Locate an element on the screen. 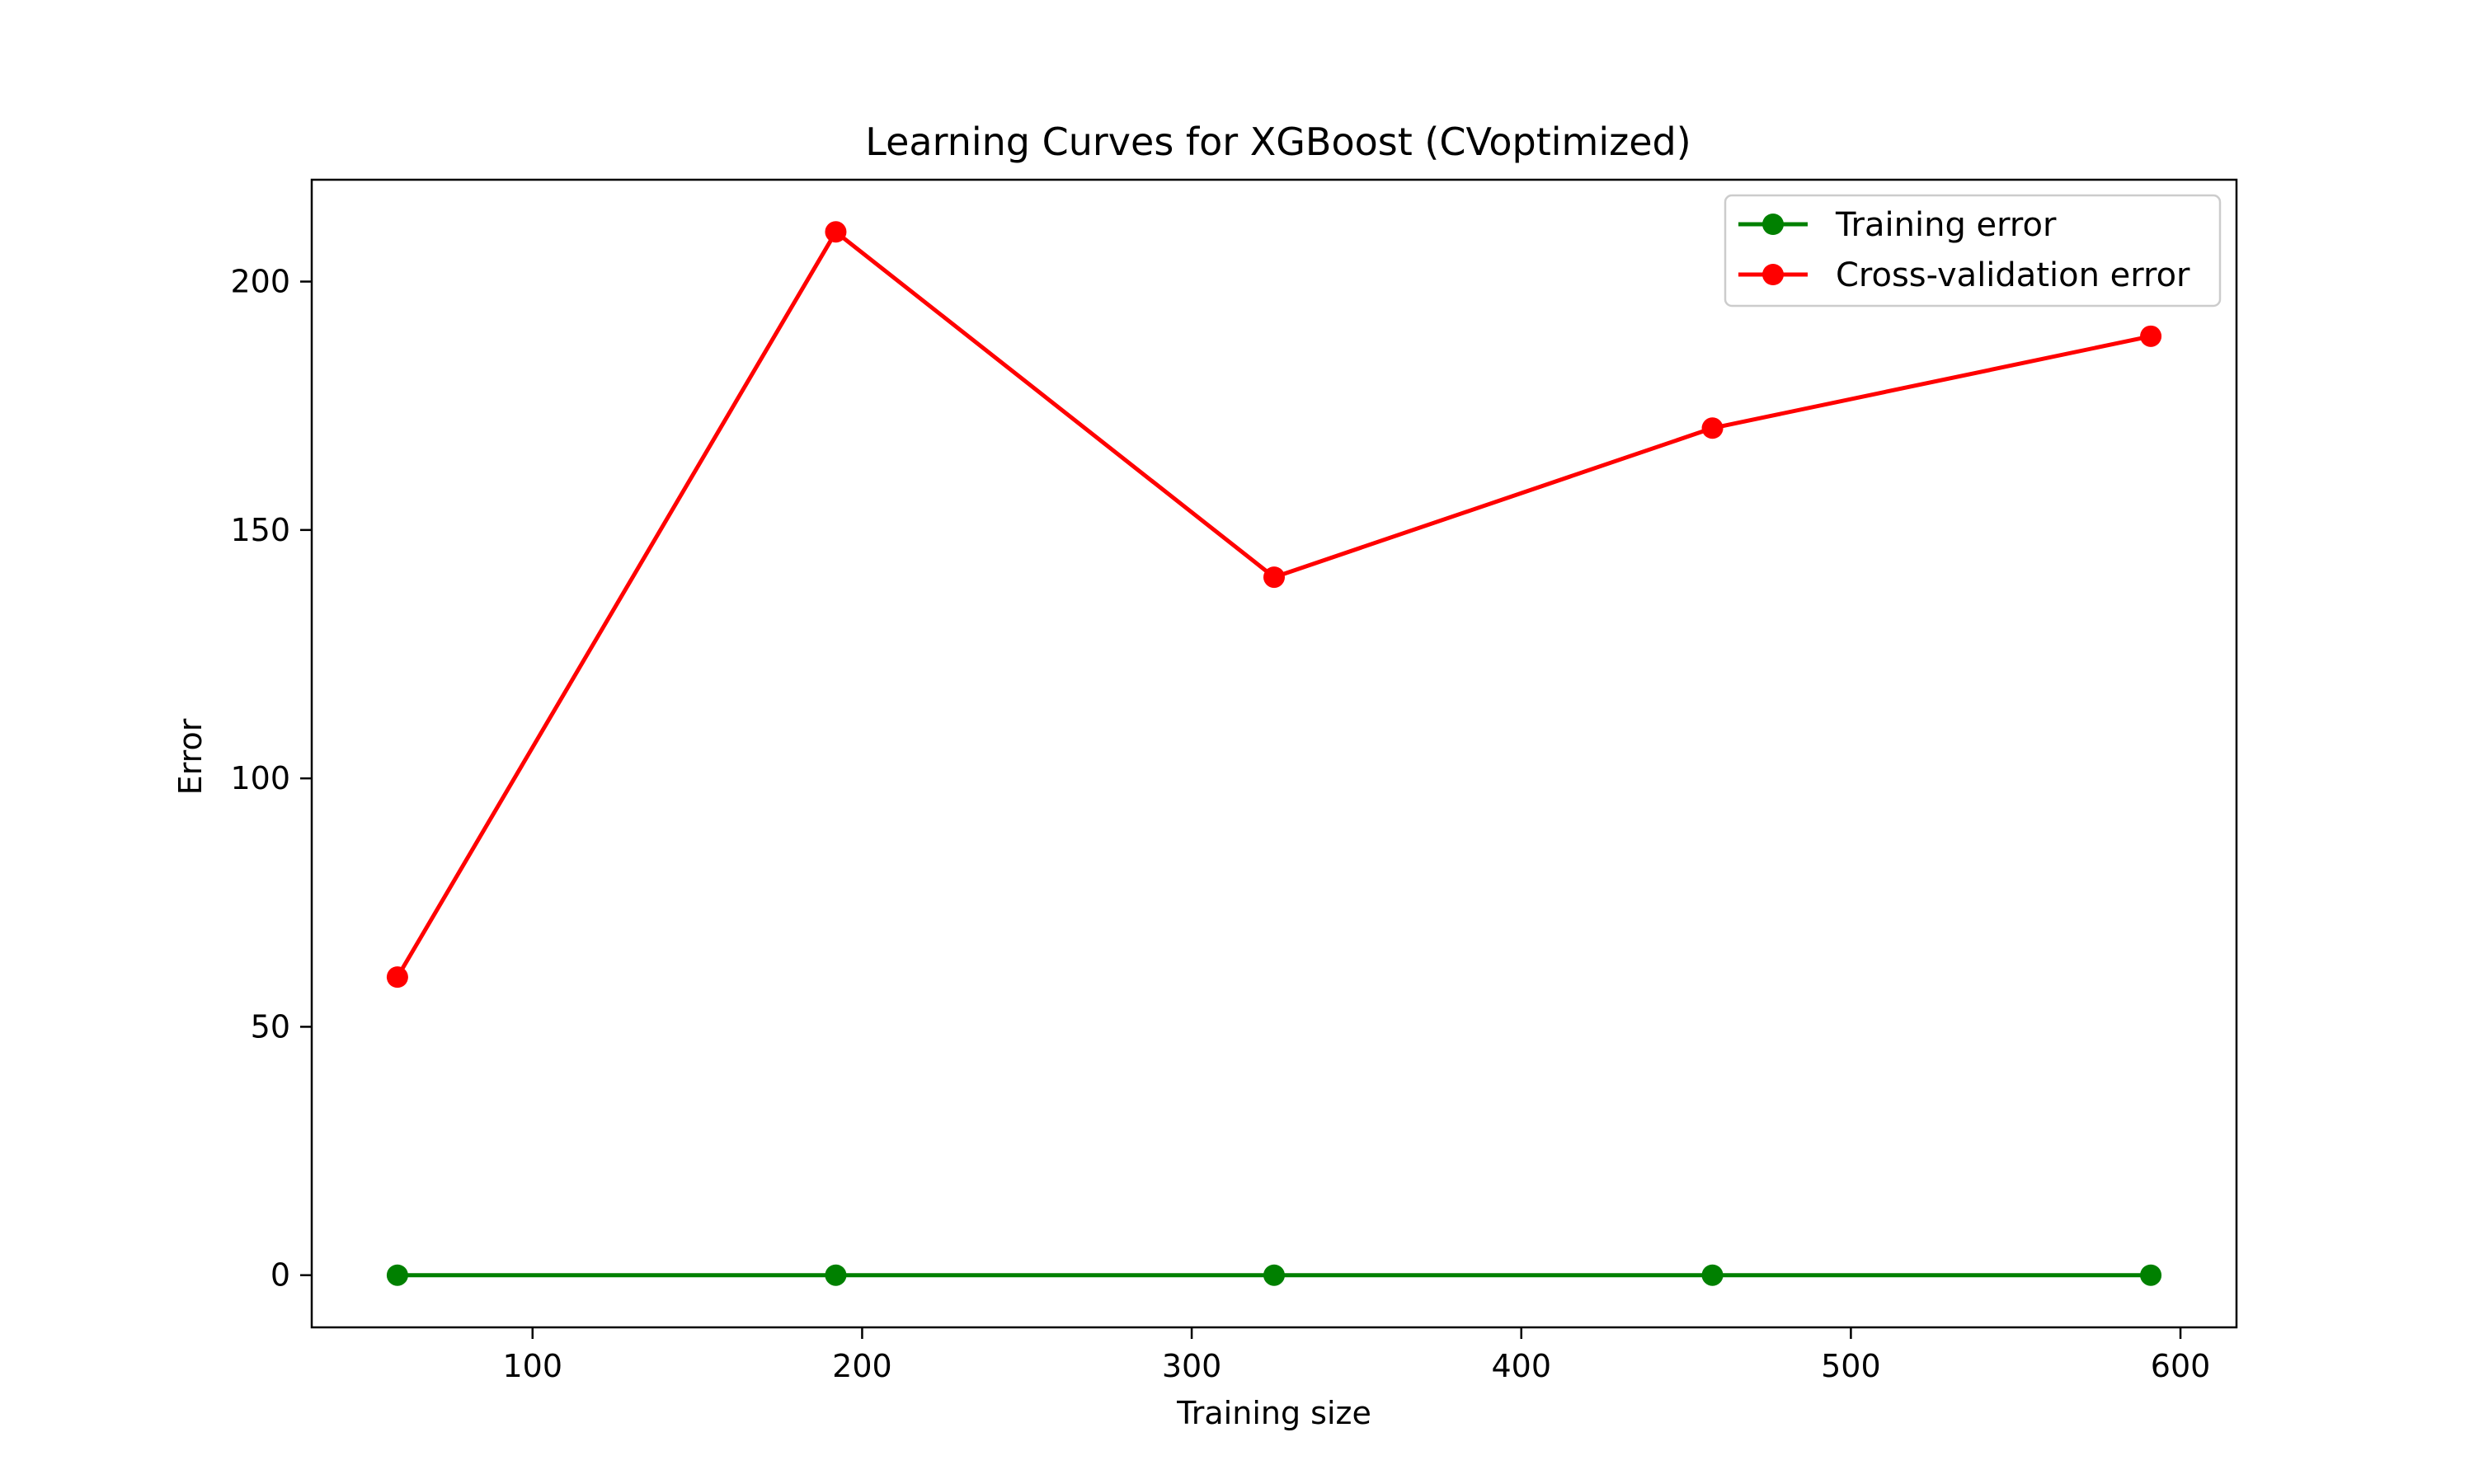 The width and height of the screenshot is (2474, 1484). legend-label-cross-validation-error: Cross-validation error is located at coordinates (2013, 275).